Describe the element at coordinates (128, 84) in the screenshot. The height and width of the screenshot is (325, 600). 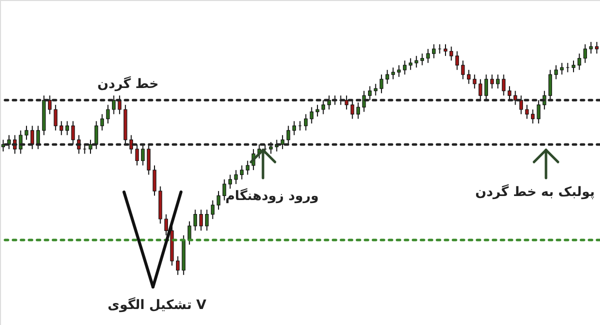
I see `ref-line-label: خط گردن` at that location.